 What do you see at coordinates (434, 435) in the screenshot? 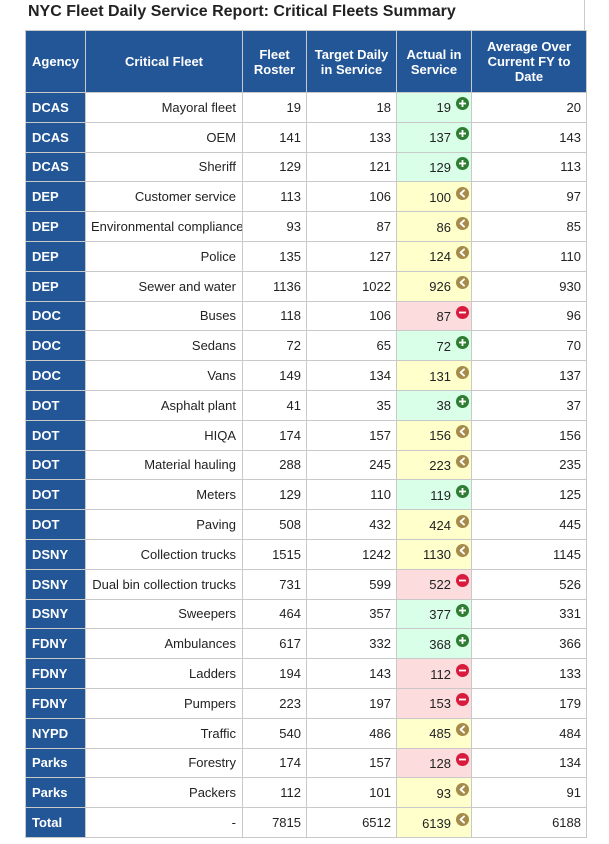
I see `actual-in-service-cell: 156` at bounding box center [434, 435].